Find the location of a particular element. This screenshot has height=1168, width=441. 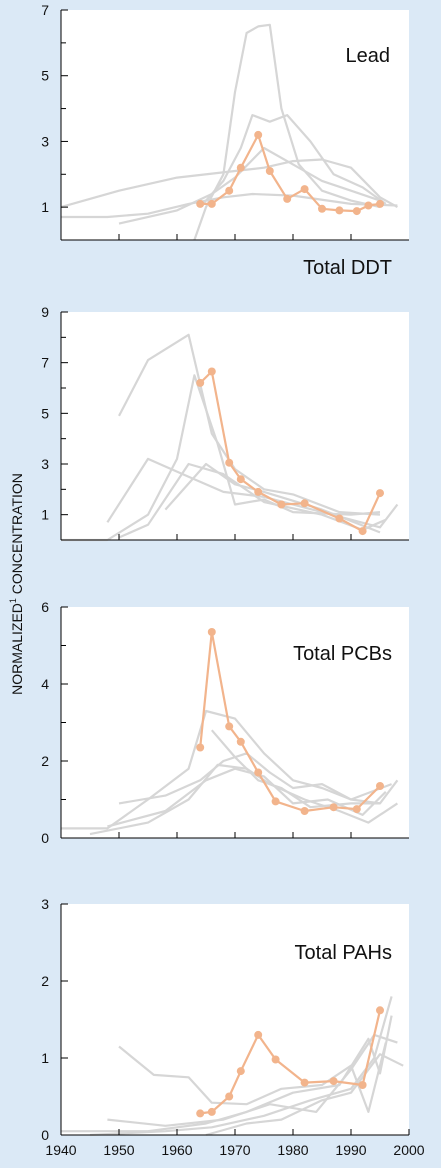

x-tick-label: 1990 is located at coordinates (350, 1150).